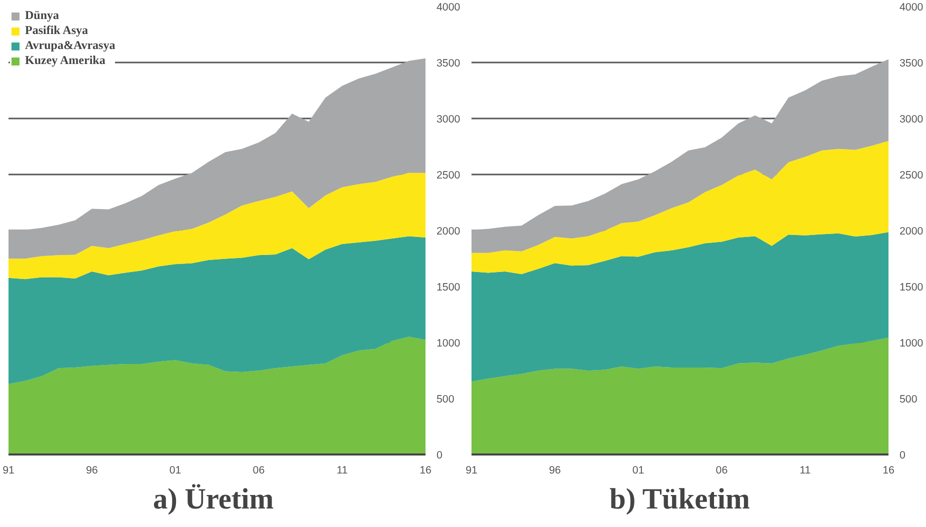 This screenshot has width=926, height=527. Describe the element at coordinates (56, 30) in the screenshot. I see `legend-label: Pasifik Asya` at that location.